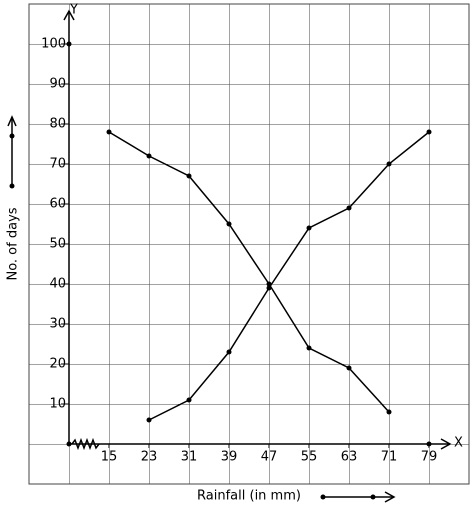 The width and height of the screenshot is (474, 510). I want to click on y-tick-label: 60, so click(57, 204).